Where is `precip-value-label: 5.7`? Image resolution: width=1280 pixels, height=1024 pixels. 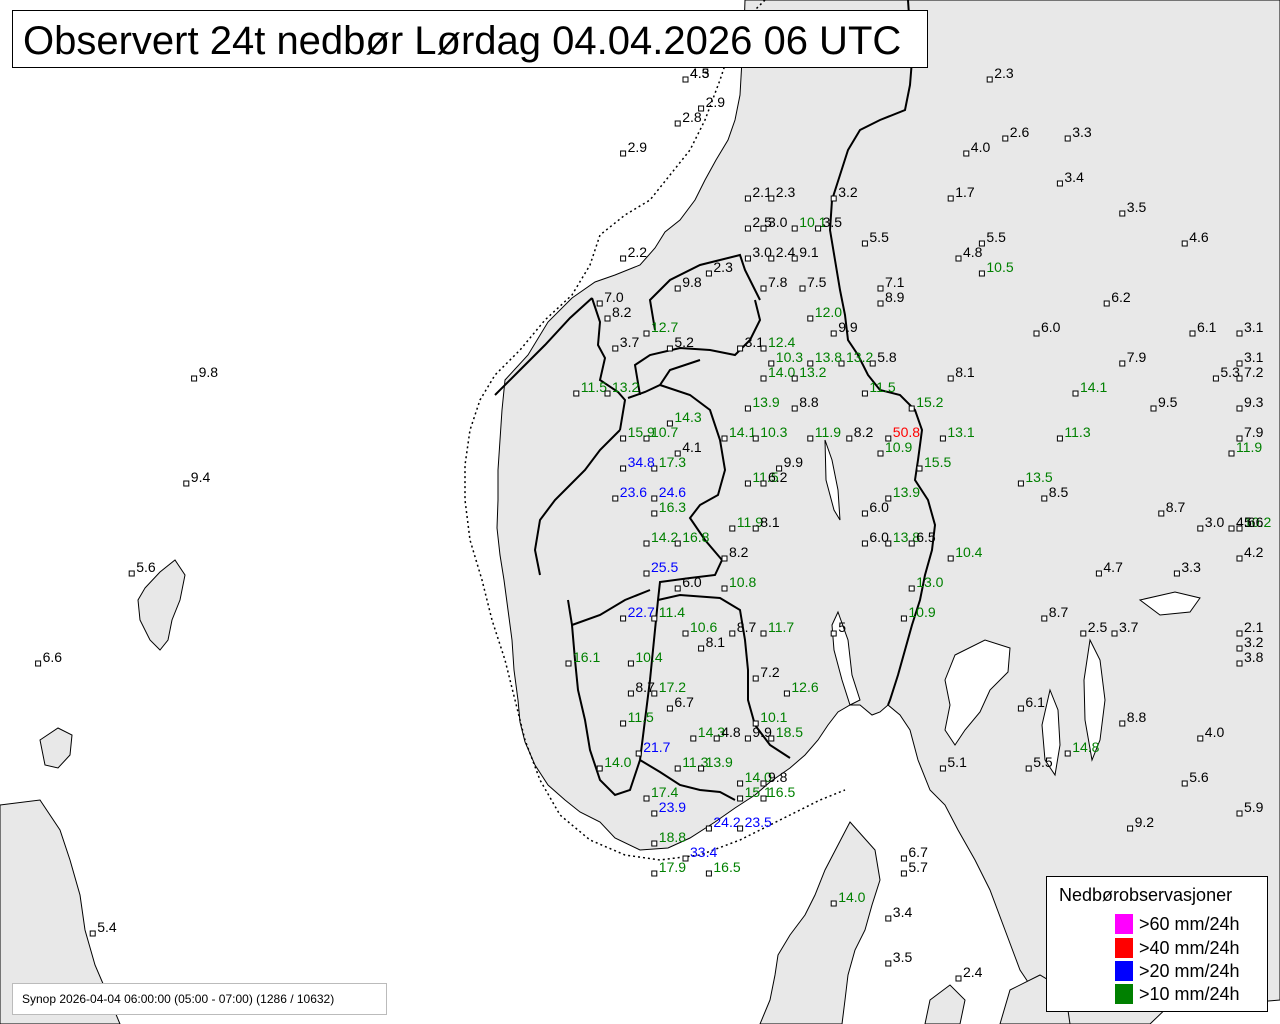 precip-value-label: 5.7 is located at coordinates (918, 867).